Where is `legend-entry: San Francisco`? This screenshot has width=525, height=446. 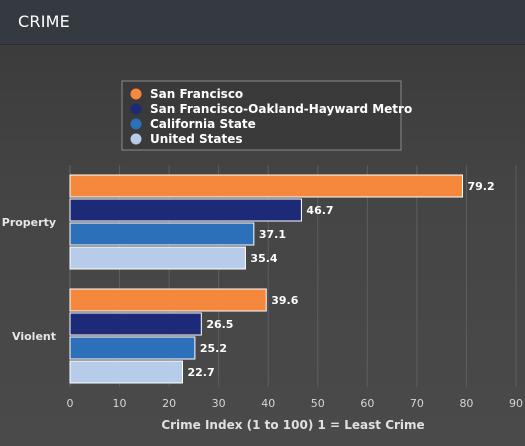
legend-entry: San Francisco is located at coordinates (196, 94).